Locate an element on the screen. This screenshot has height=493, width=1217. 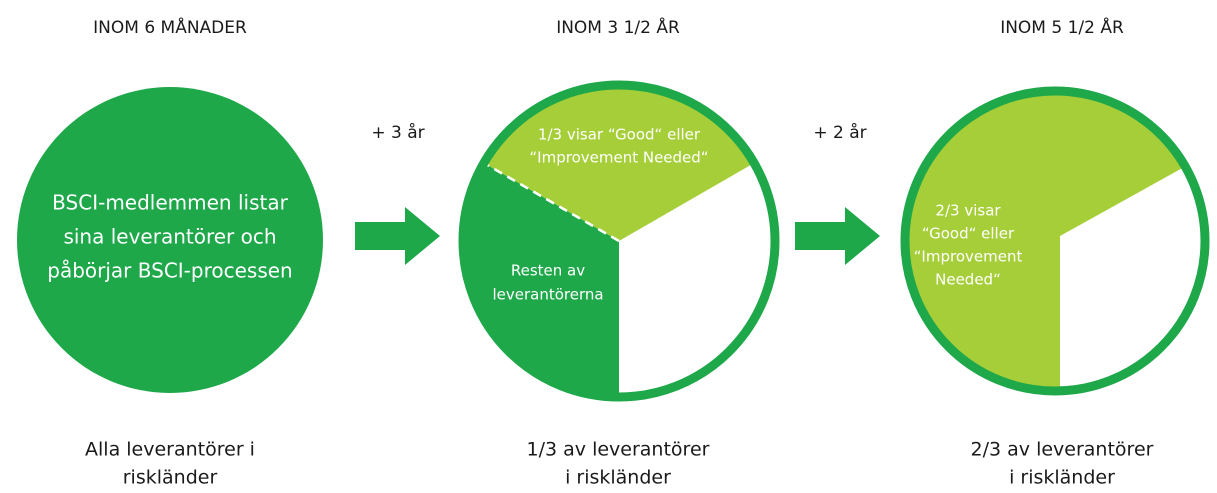
caption: 1/3 av leverantörer is located at coordinates (618, 450).